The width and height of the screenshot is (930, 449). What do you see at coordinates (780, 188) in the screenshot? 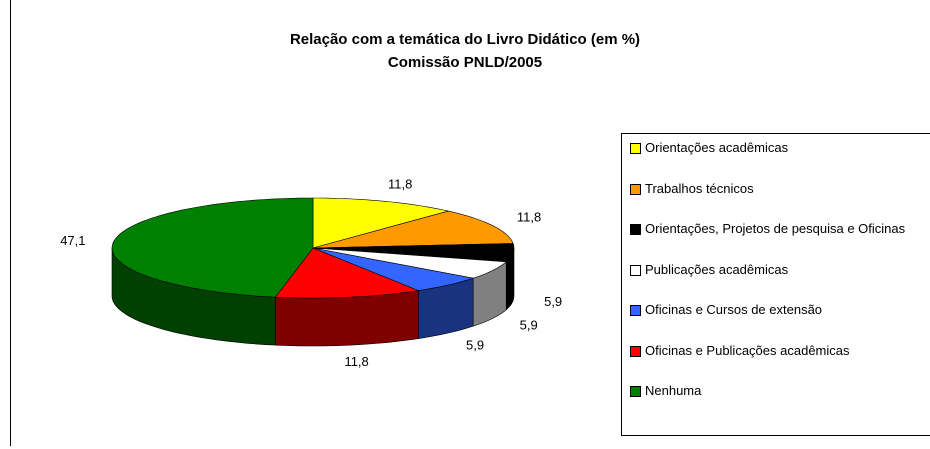
I see `legend-item: Trabalhos técnicos` at bounding box center [780, 188].